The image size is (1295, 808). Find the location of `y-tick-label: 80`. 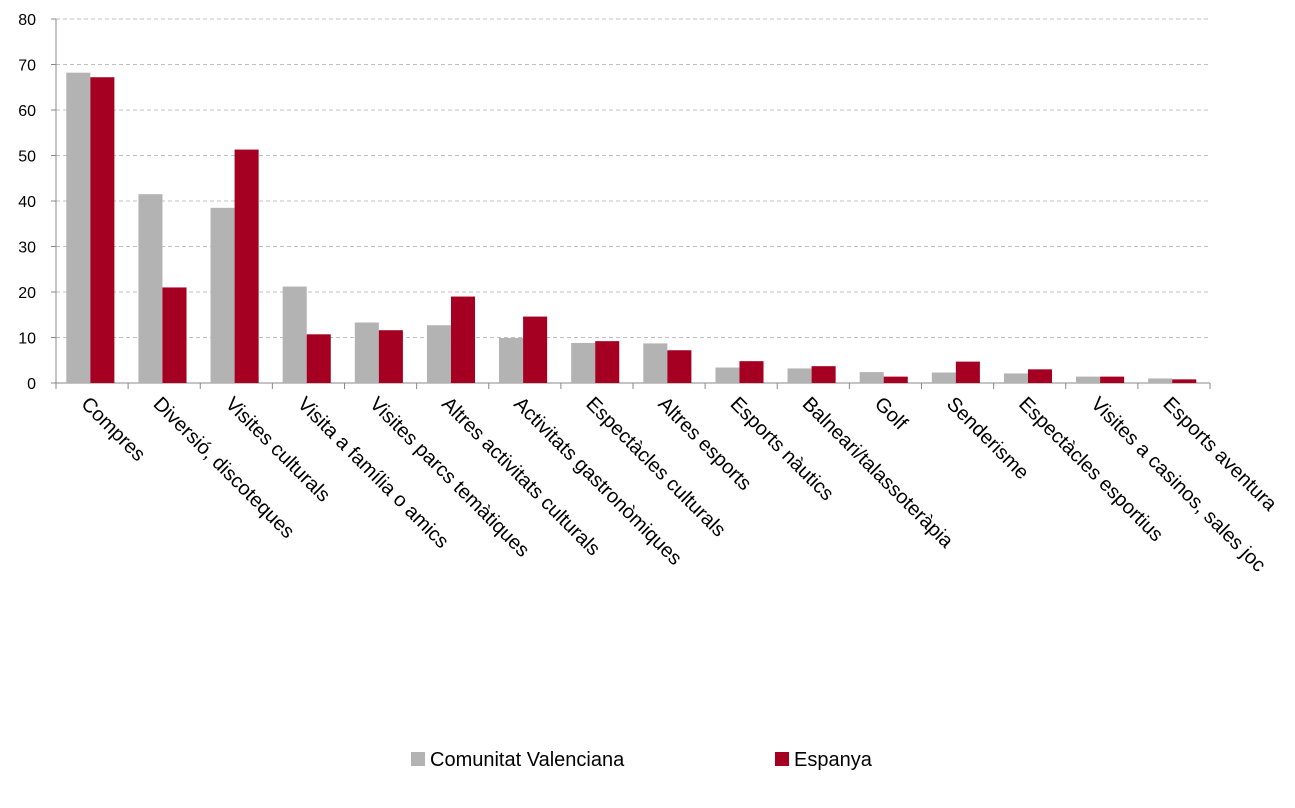

y-tick-label: 80 is located at coordinates (27, 20).